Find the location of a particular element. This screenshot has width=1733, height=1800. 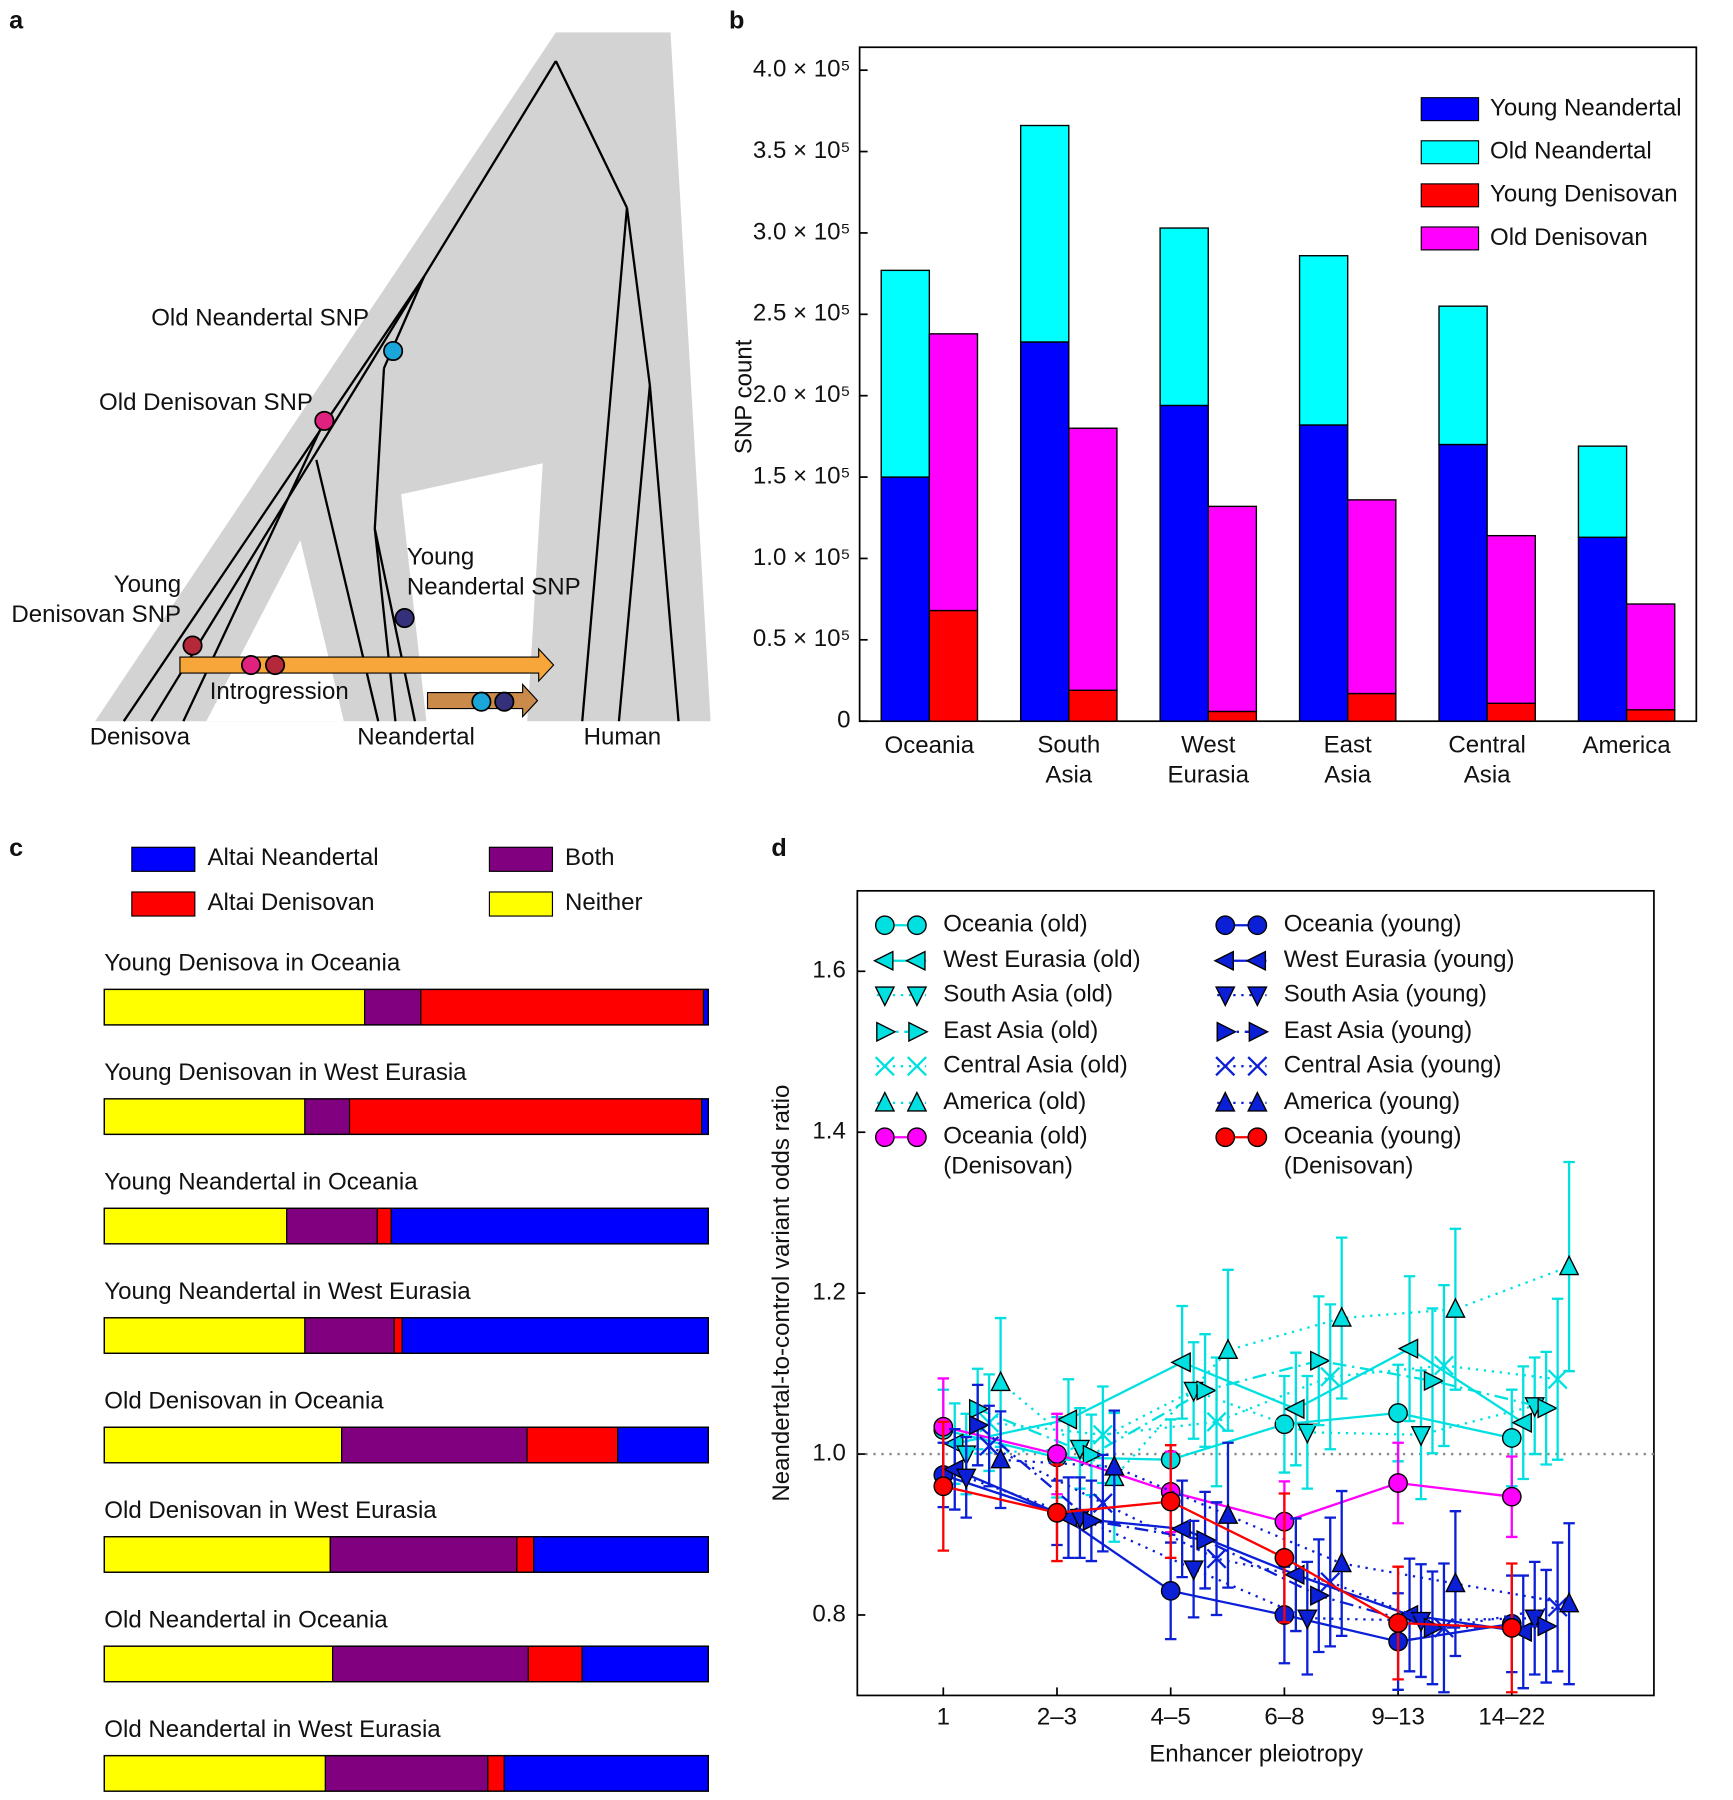

diagram-label: Old Denisovan SNP is located at coordinates (206, 402).